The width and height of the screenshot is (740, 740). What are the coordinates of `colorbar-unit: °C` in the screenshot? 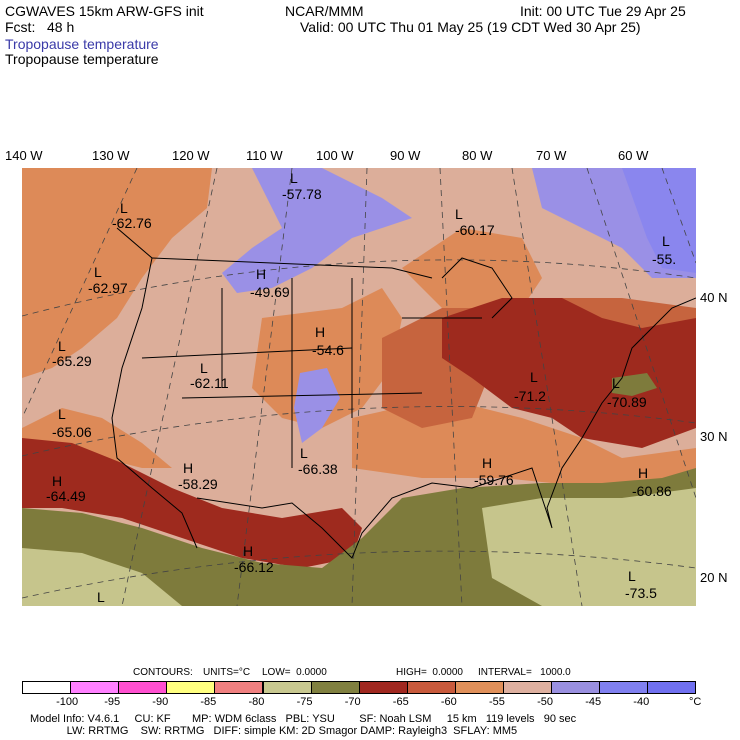 It's located at (695, 702).